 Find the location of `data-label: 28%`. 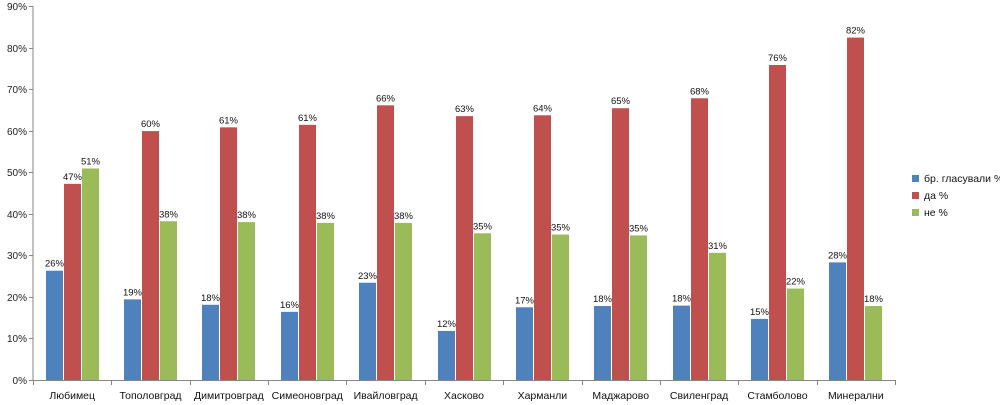

data-label: 28% is located at coordinates (838, 255).